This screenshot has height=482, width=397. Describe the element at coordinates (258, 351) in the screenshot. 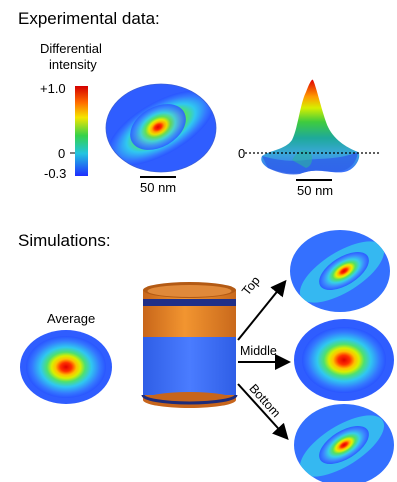

I see `arrow-label-middle: Middle` at that location.